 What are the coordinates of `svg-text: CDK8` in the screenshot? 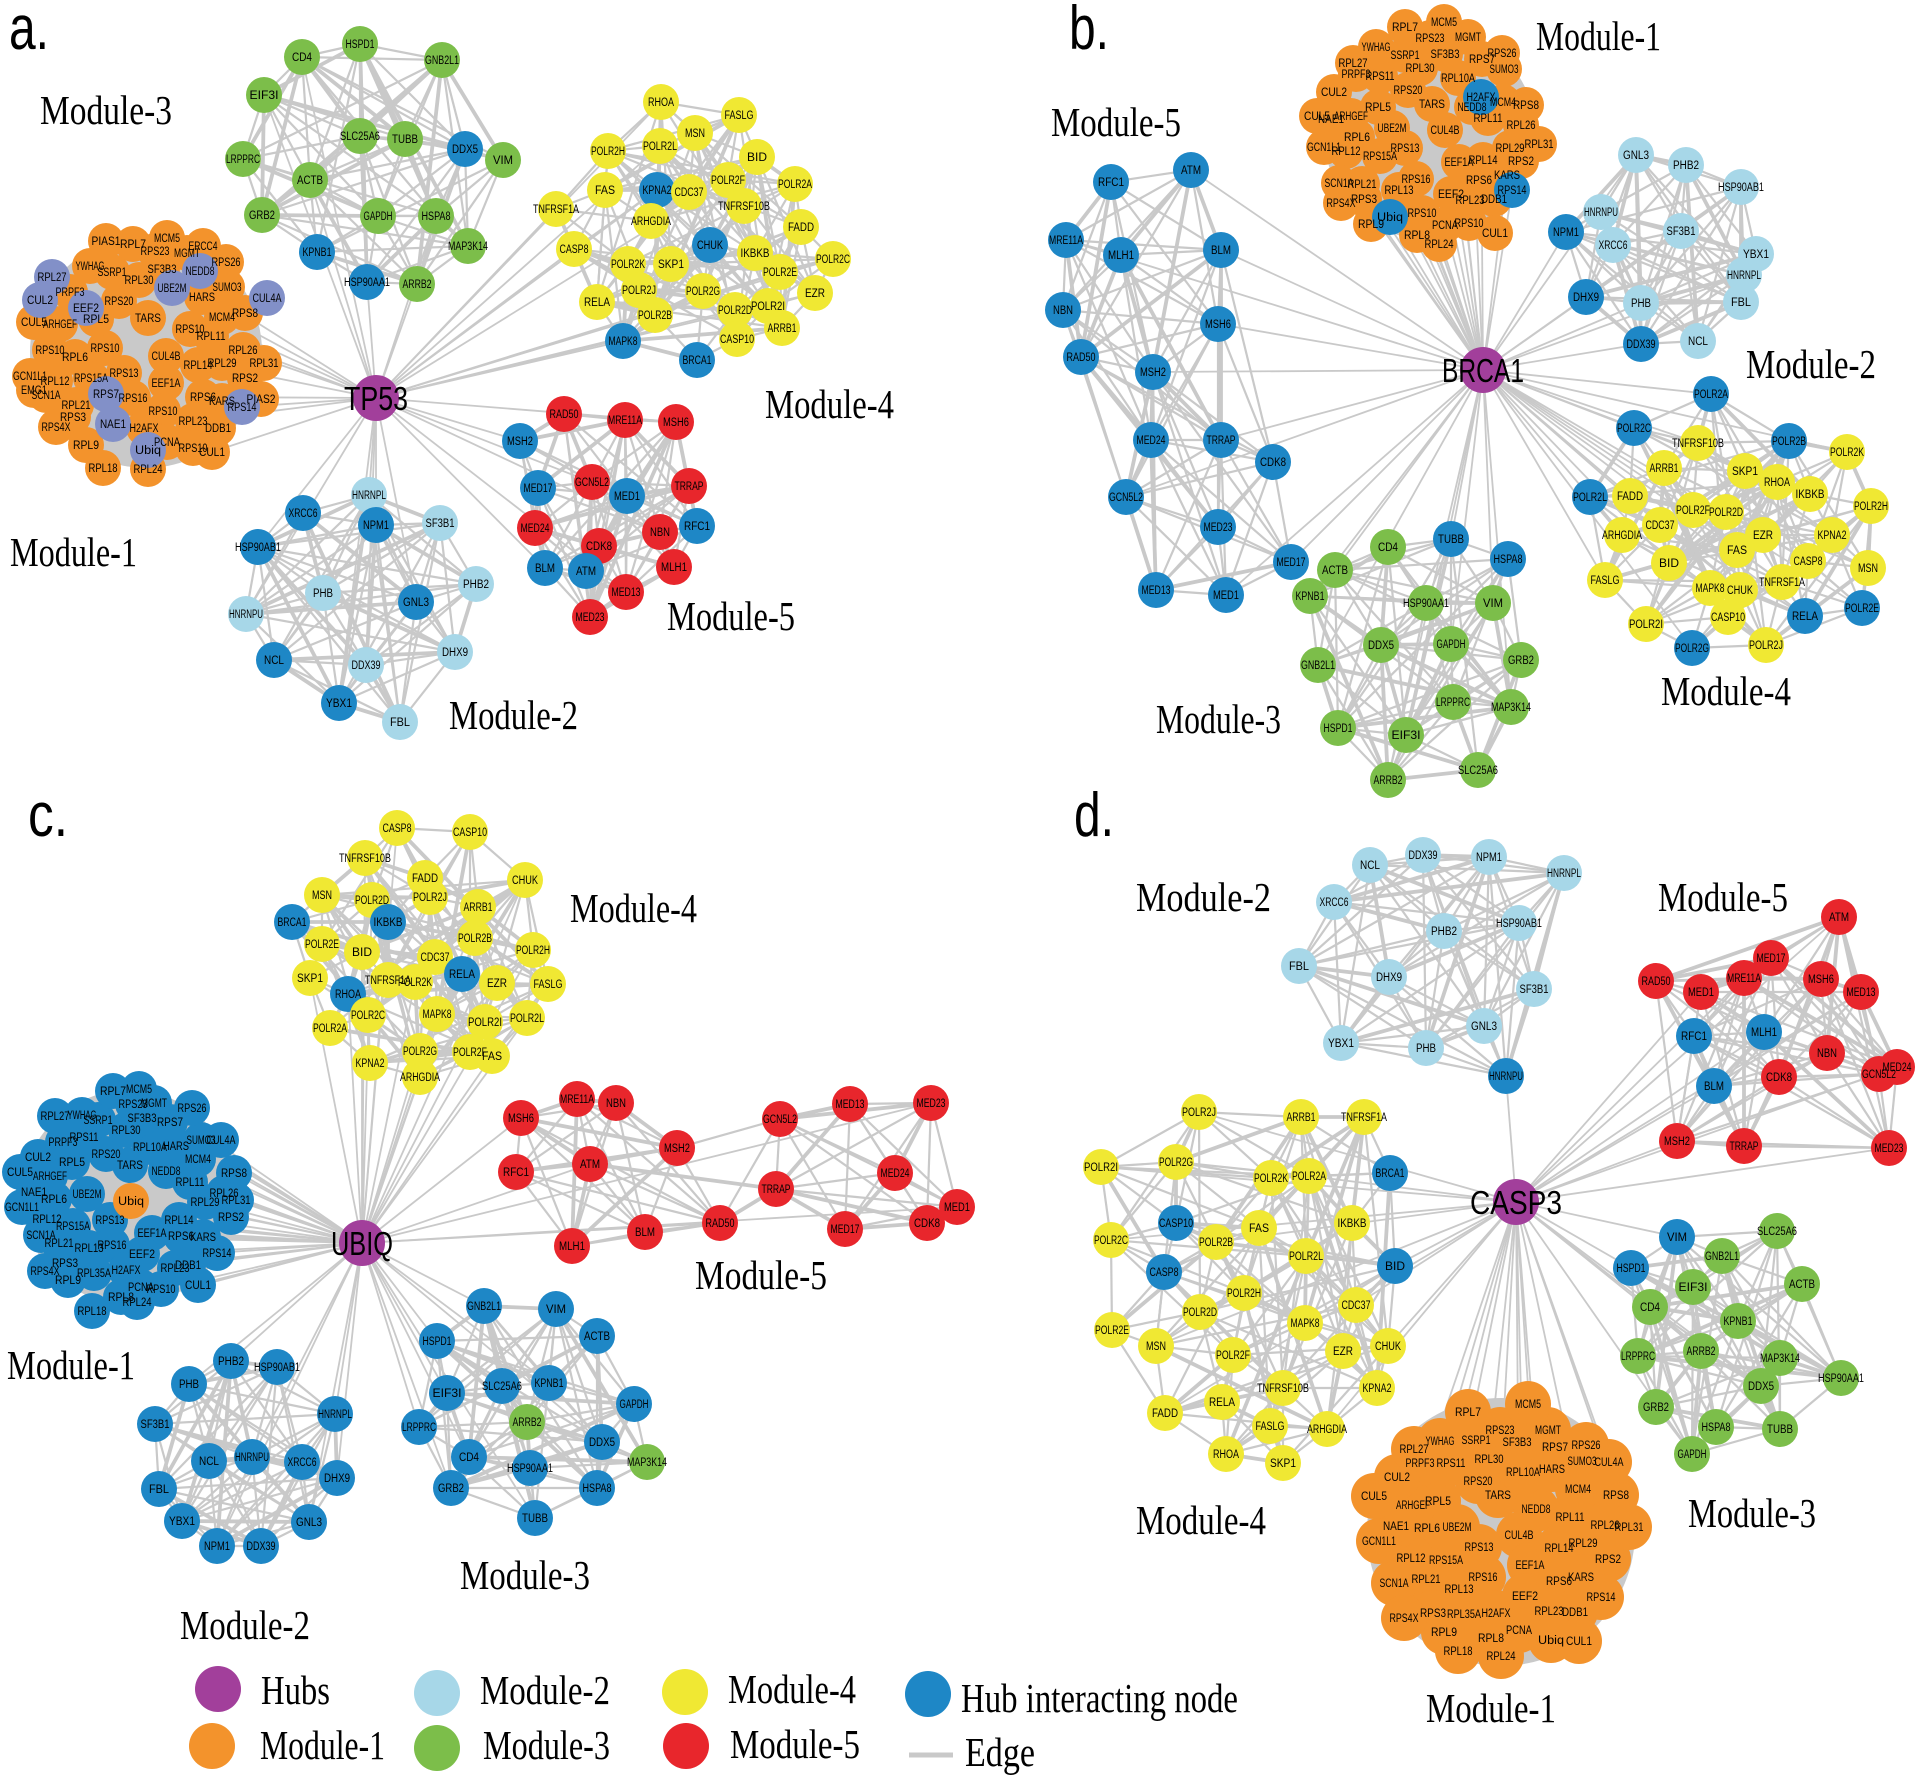 It's located at (927, 1224).